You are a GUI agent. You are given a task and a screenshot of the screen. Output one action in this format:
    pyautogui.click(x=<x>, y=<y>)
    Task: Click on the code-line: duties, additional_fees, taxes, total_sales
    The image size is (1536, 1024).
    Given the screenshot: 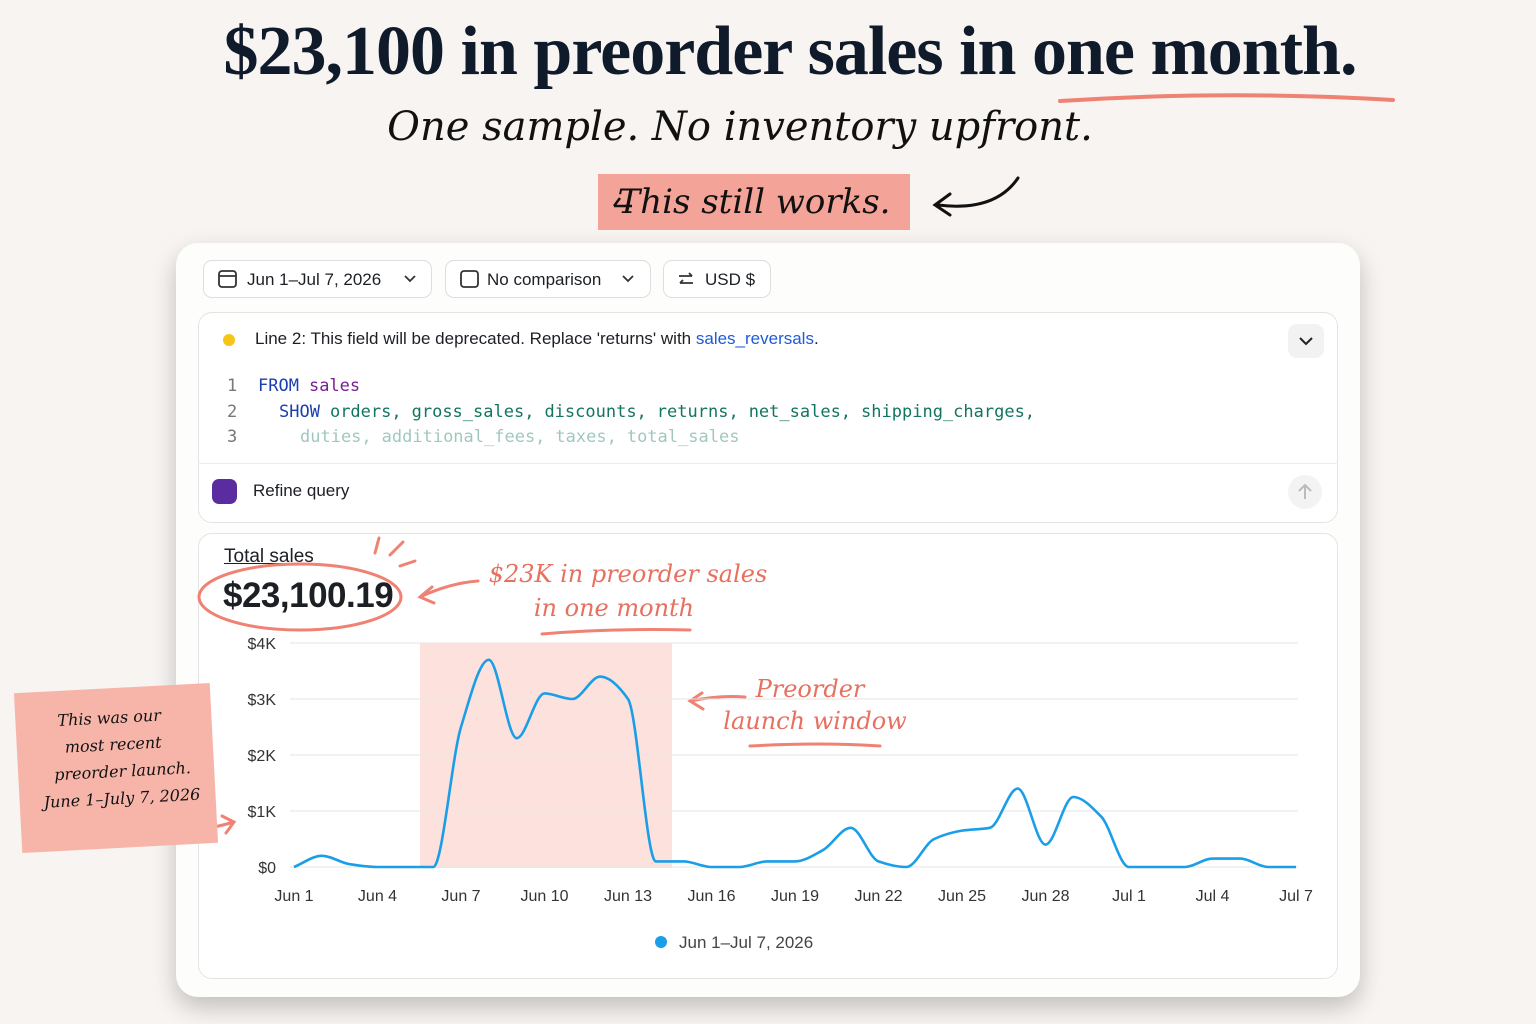 What is the action you would take?
    pyautogui.click(x=524, y=437)
    